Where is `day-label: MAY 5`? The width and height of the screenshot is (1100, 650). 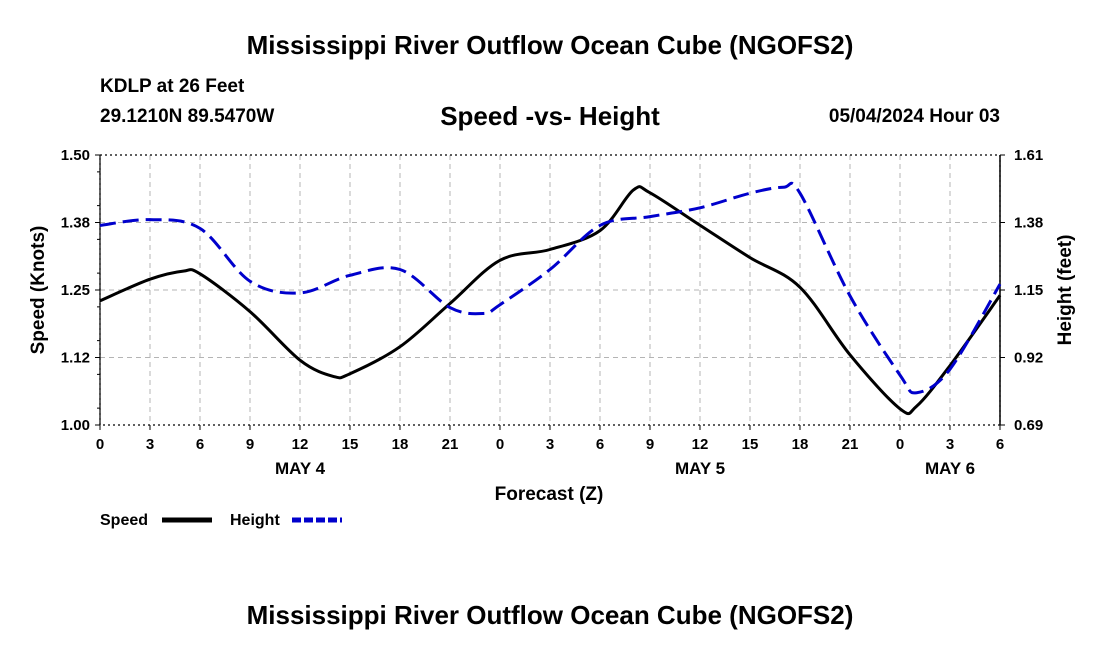
day-label: MAY 5 is located at coordinates (700, 468).